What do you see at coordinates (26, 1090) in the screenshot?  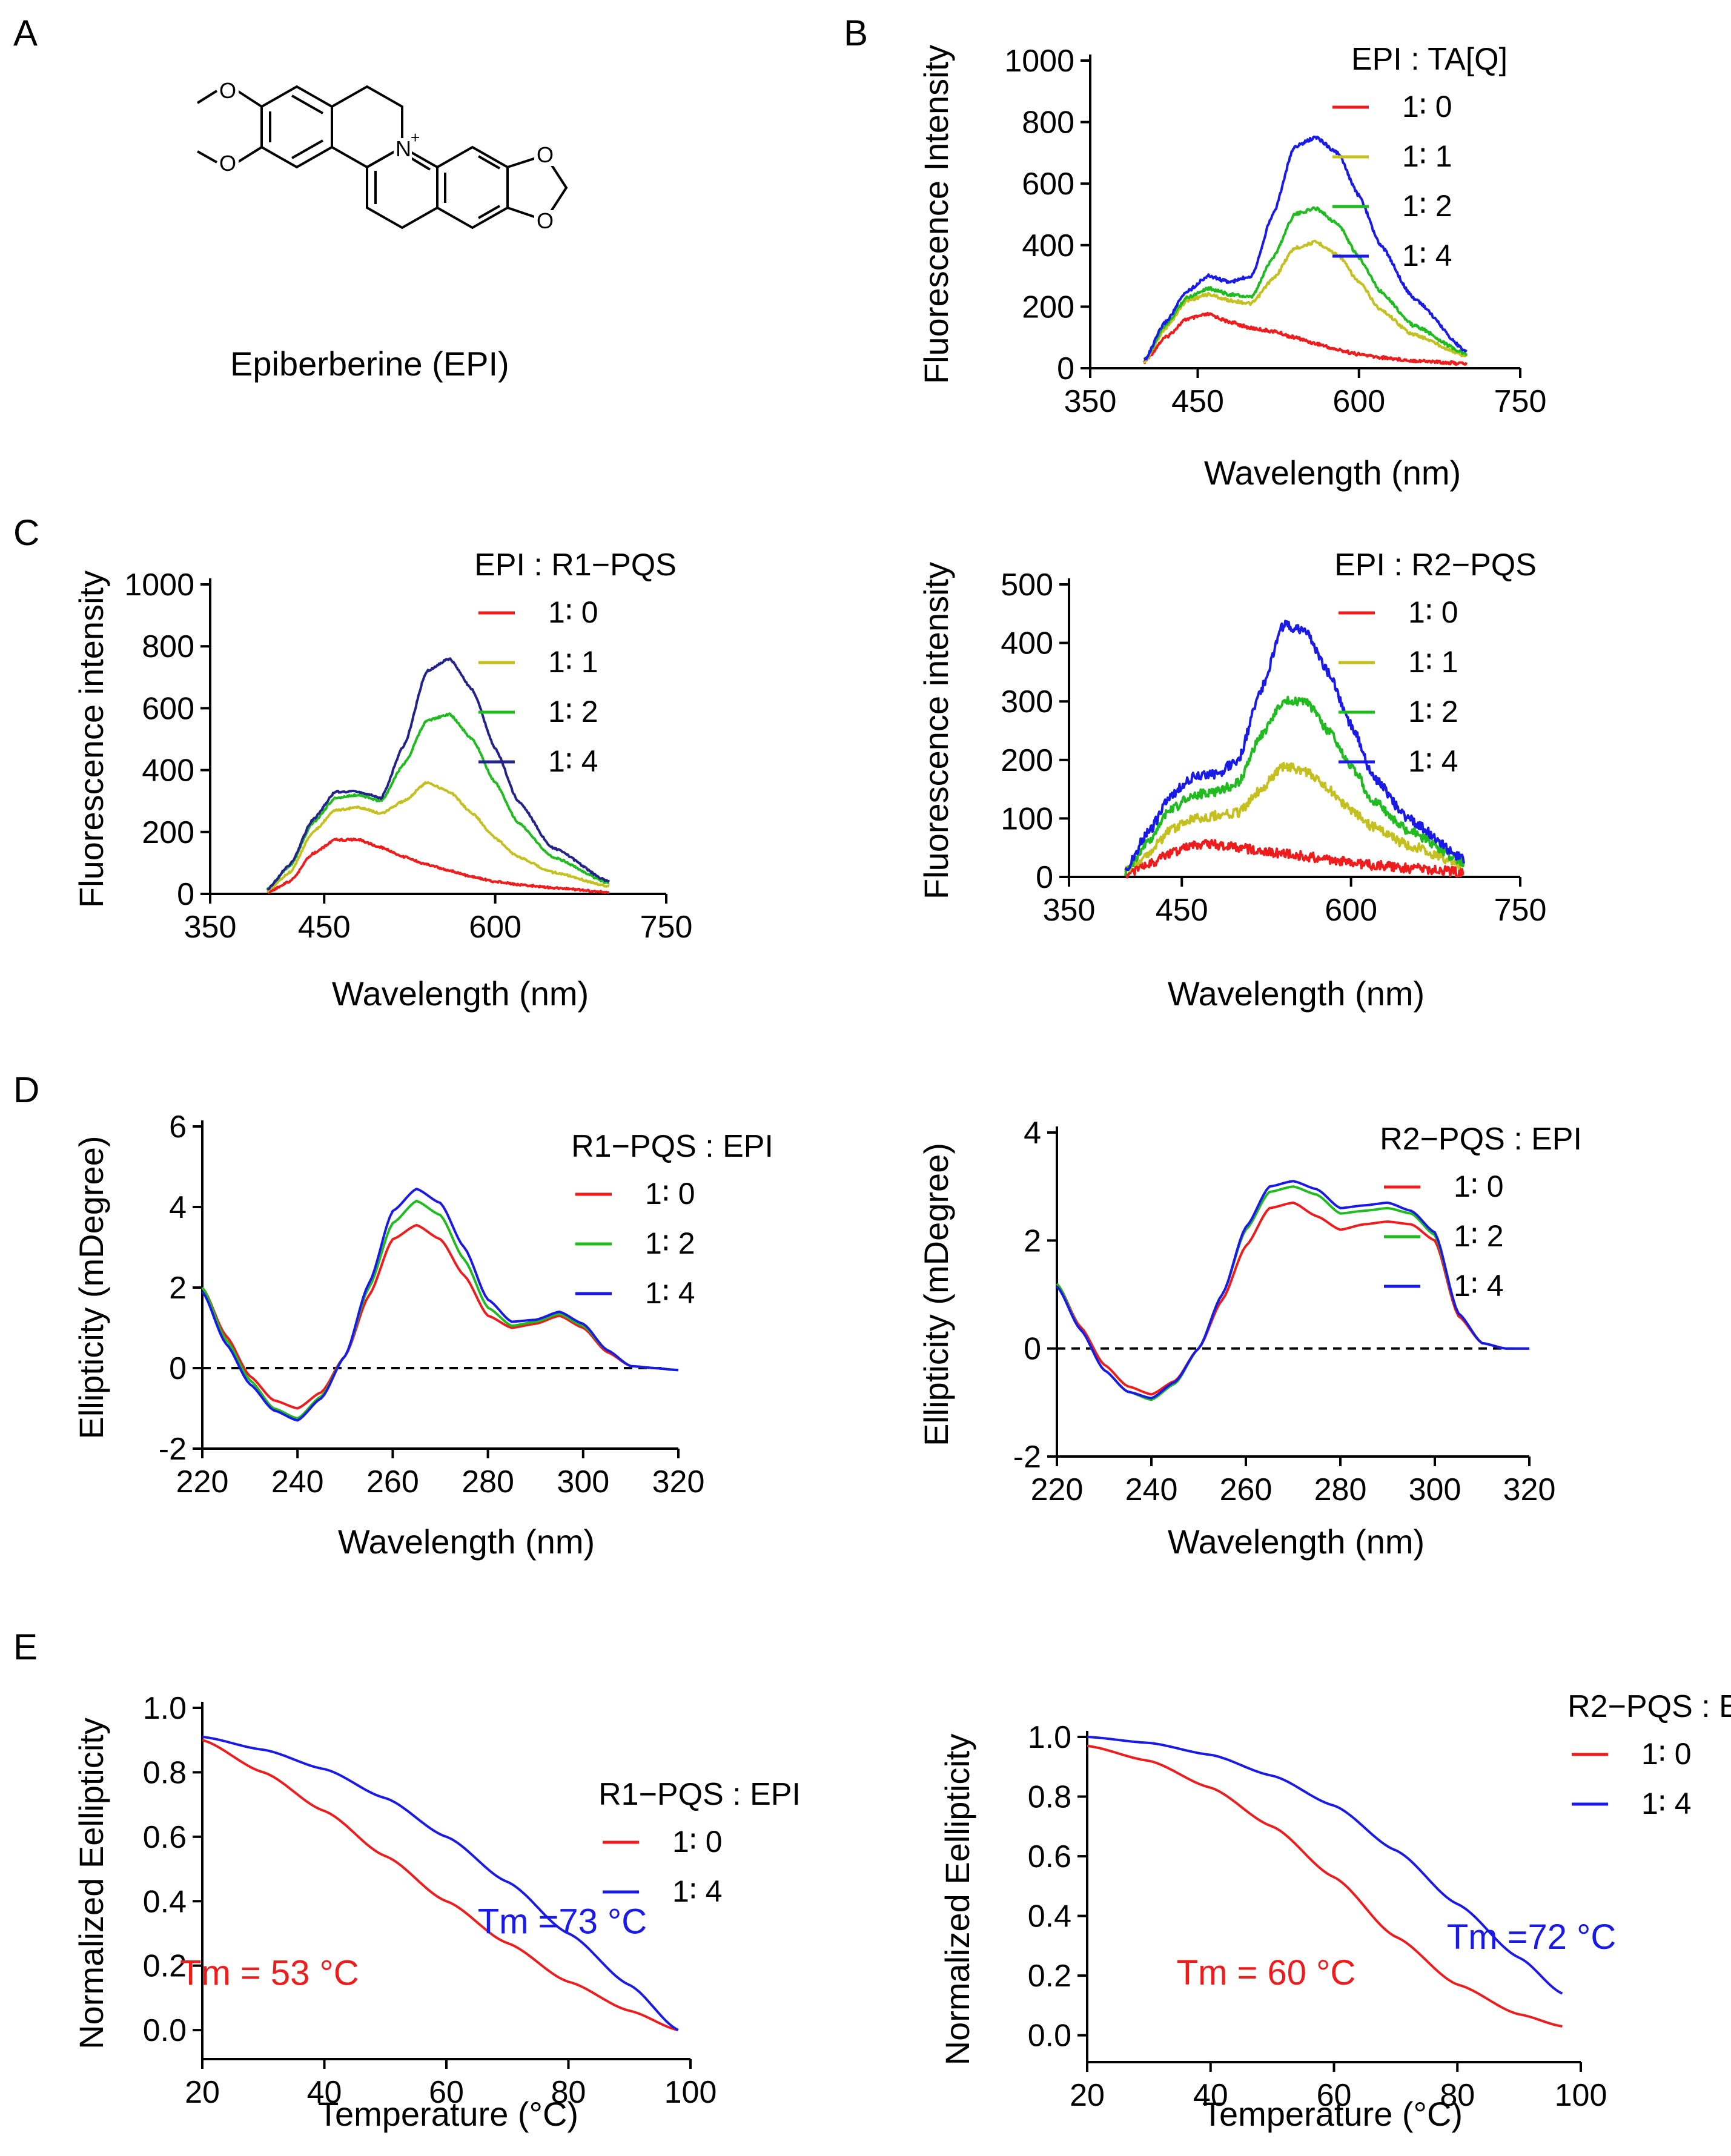 I see `panel-letter-d: D` at bounding box center [26, 1090].